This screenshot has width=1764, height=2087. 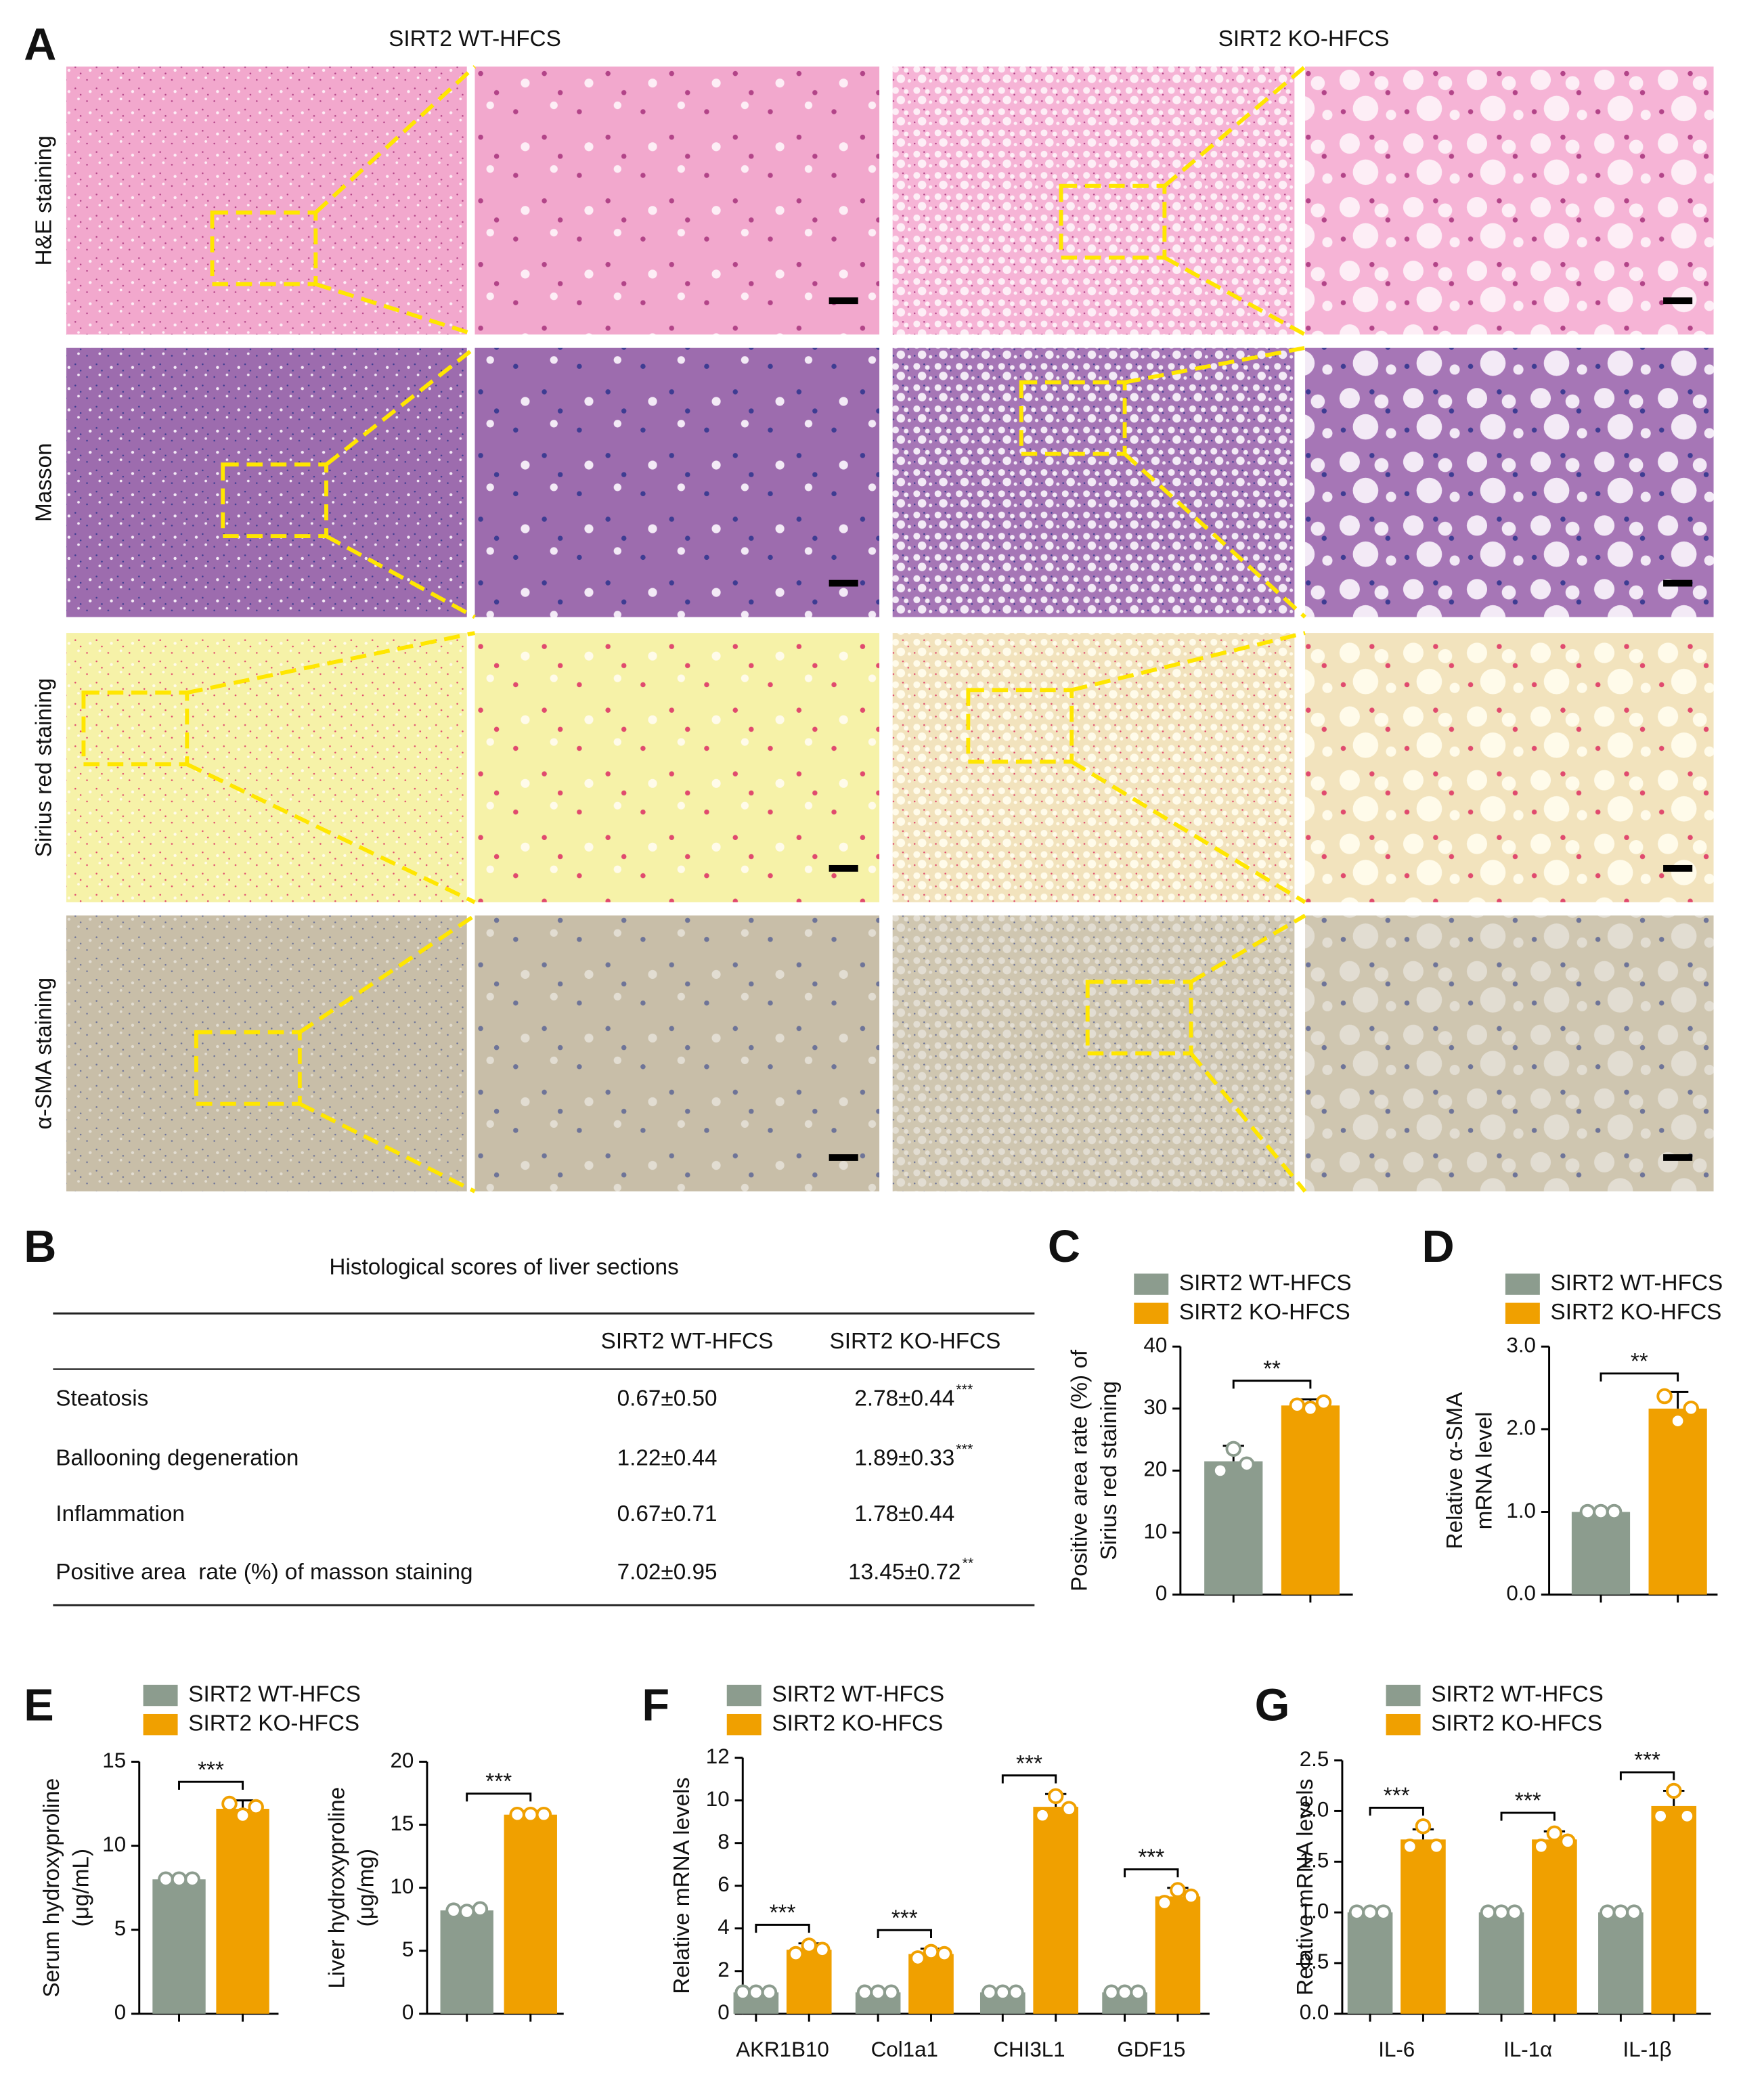 I want to click on y-tick-label: 8, so click(x=723, y=1842).